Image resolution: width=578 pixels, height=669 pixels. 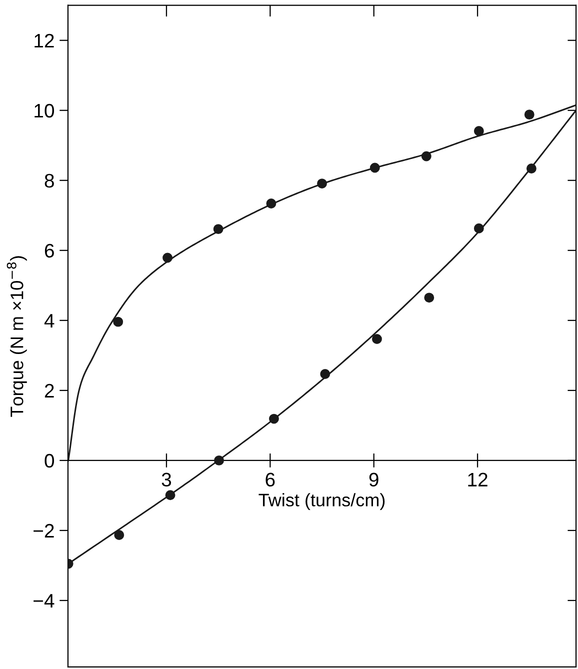 I want to click on x-tick-label: 12, so click(x=478, y=479).